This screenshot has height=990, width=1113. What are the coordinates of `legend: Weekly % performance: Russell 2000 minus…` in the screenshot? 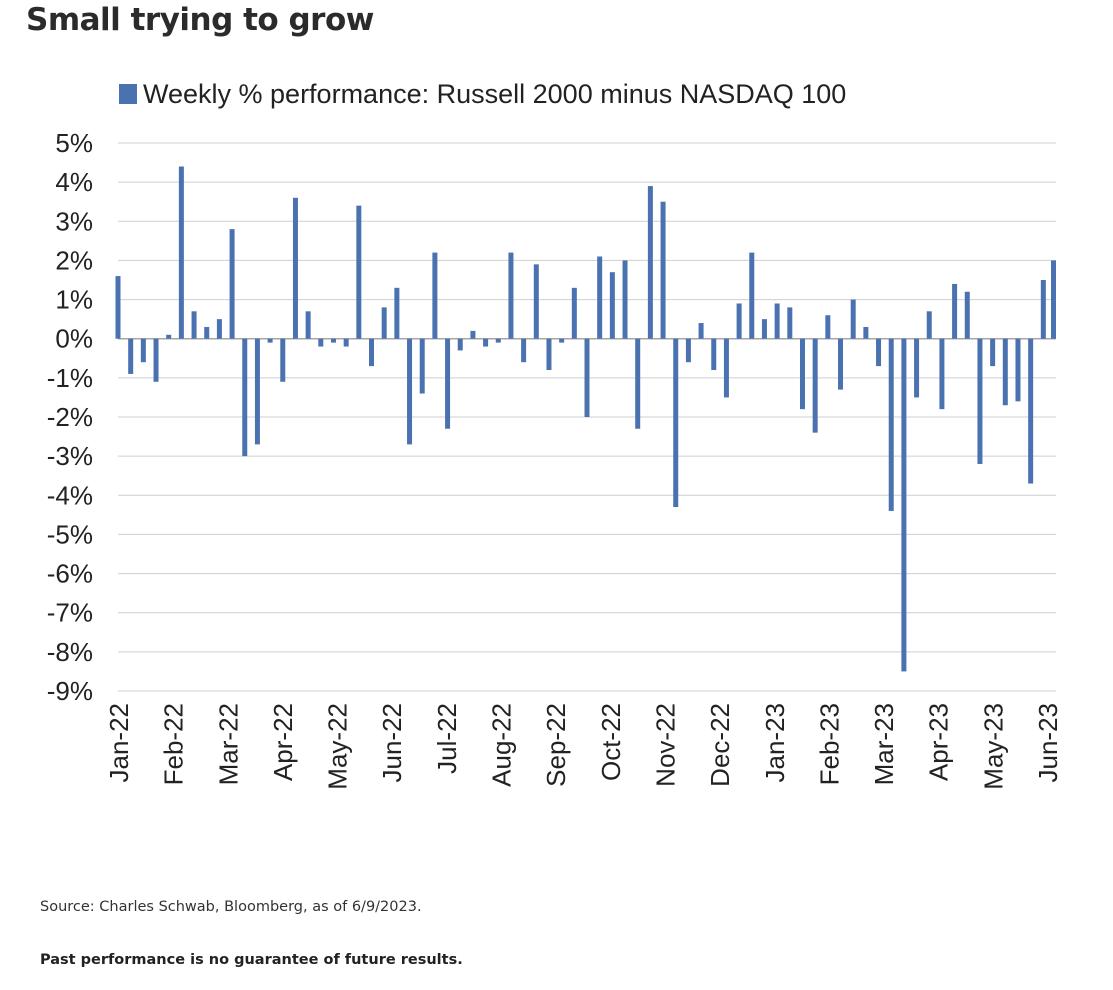 It's located at (482, 94).